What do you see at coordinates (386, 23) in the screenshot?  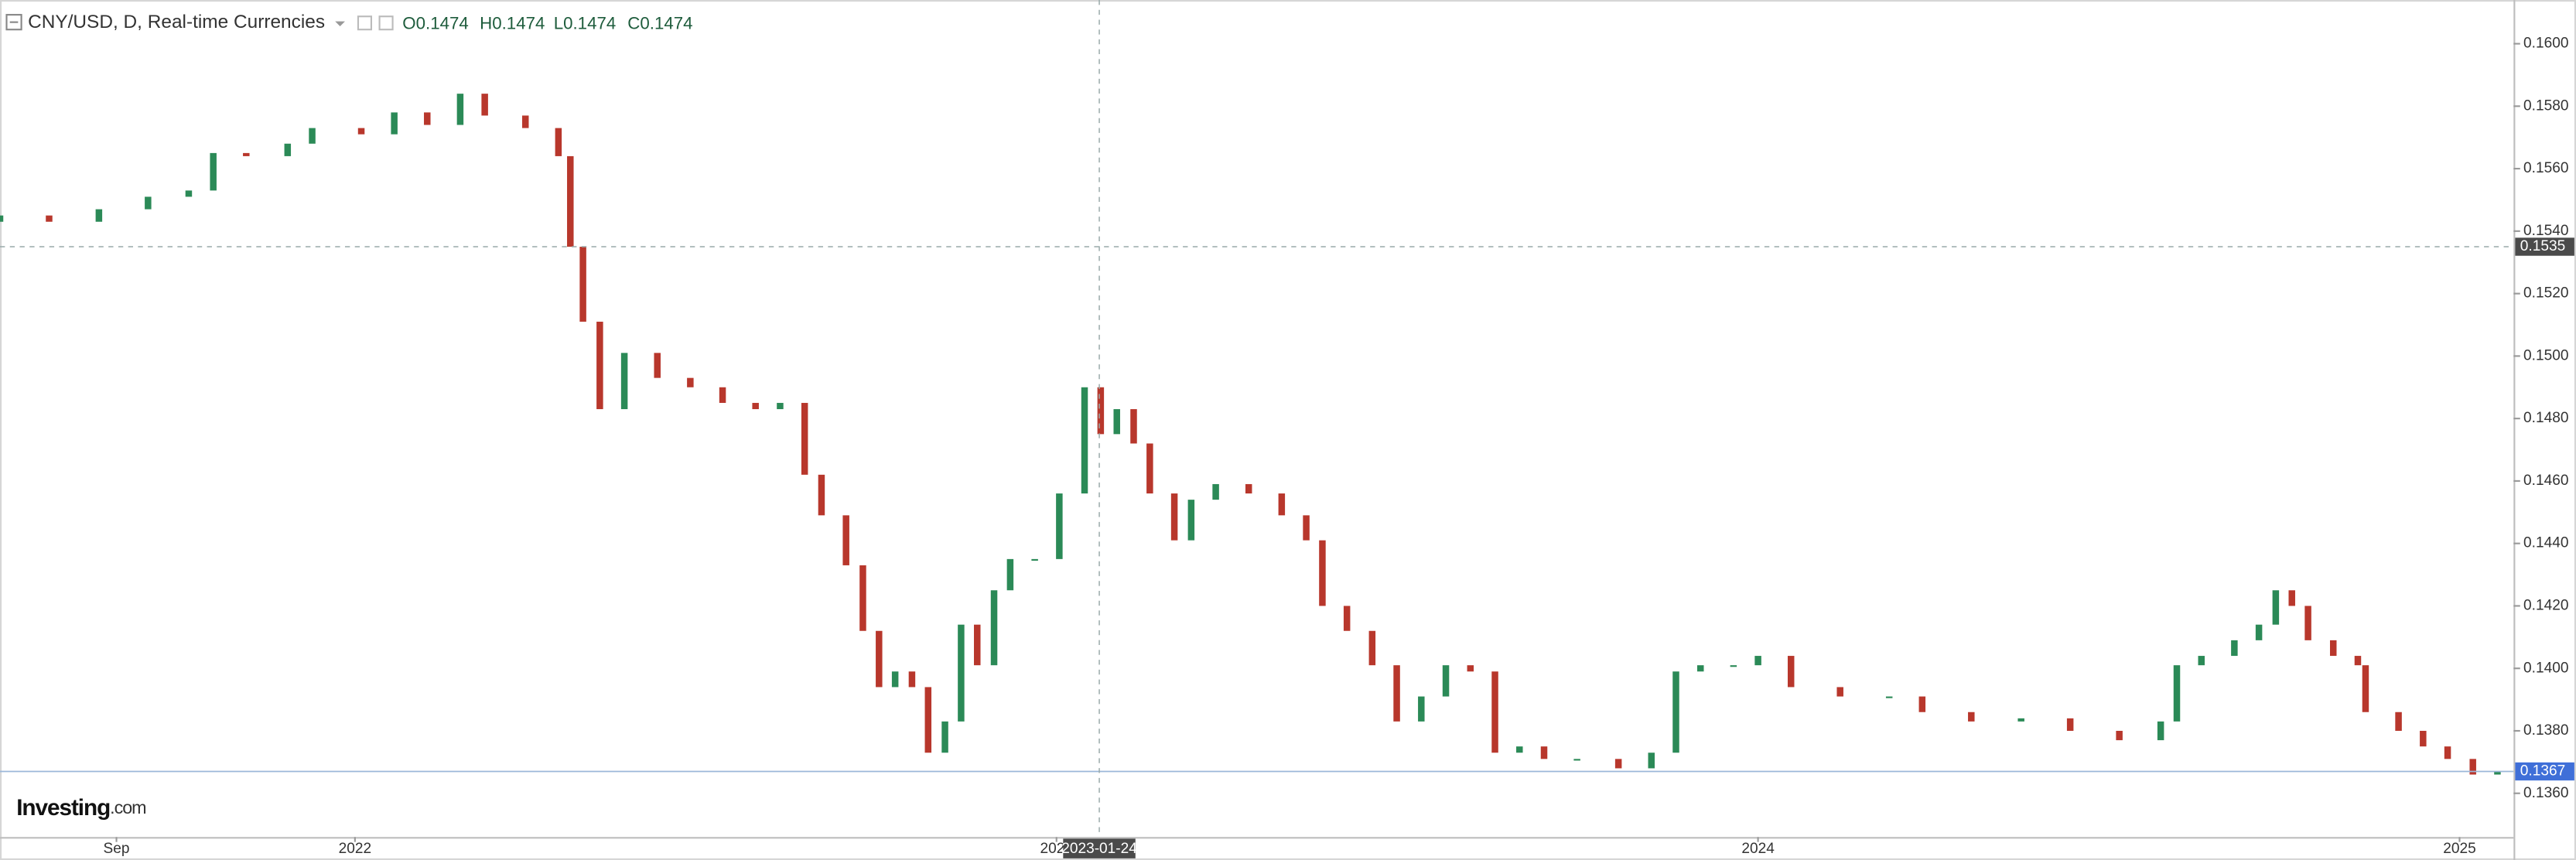 I see `close-icon` at bounding box center [386, 23].